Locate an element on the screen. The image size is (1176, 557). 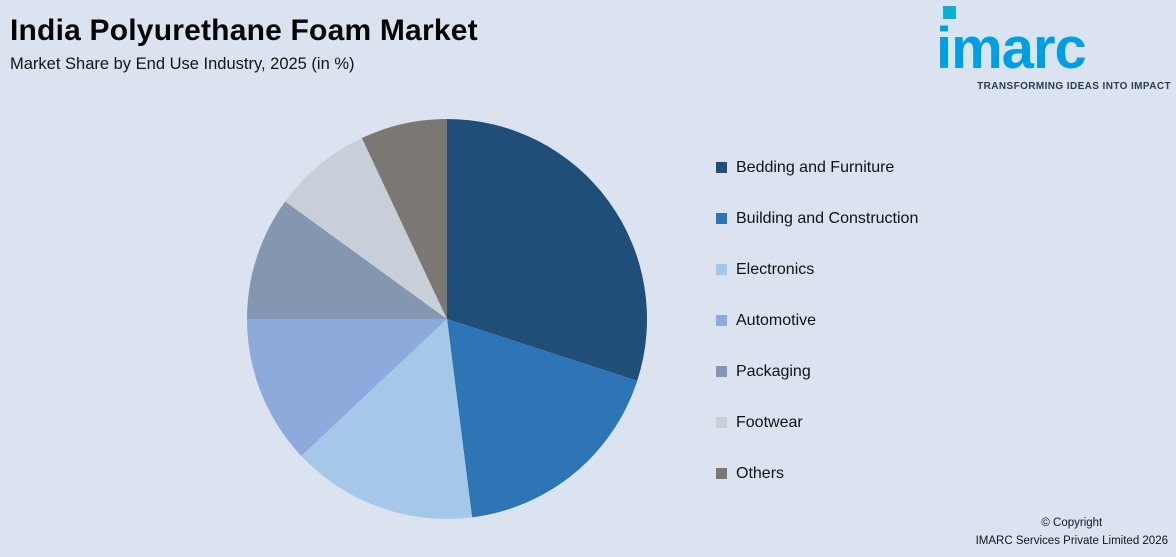
legend-swatch-others is located at coordinates (721, 473).